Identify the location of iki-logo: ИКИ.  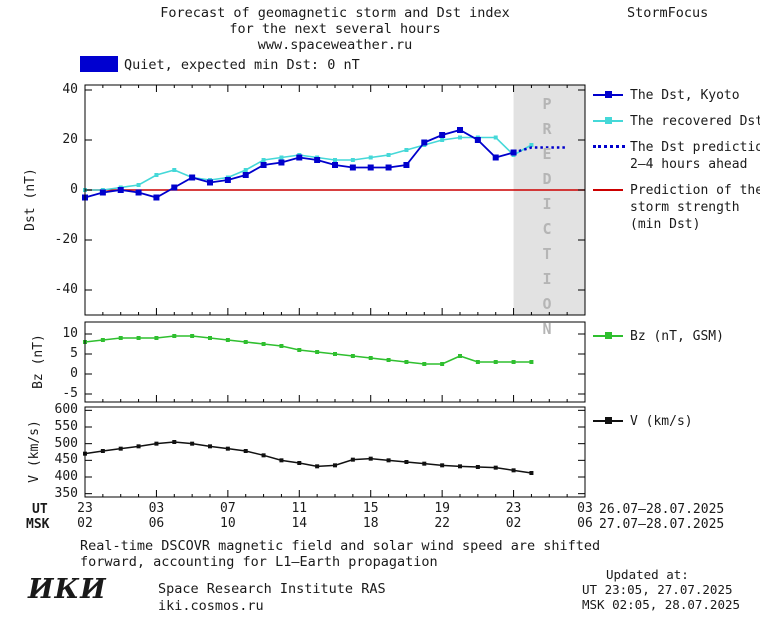
(67, 589).